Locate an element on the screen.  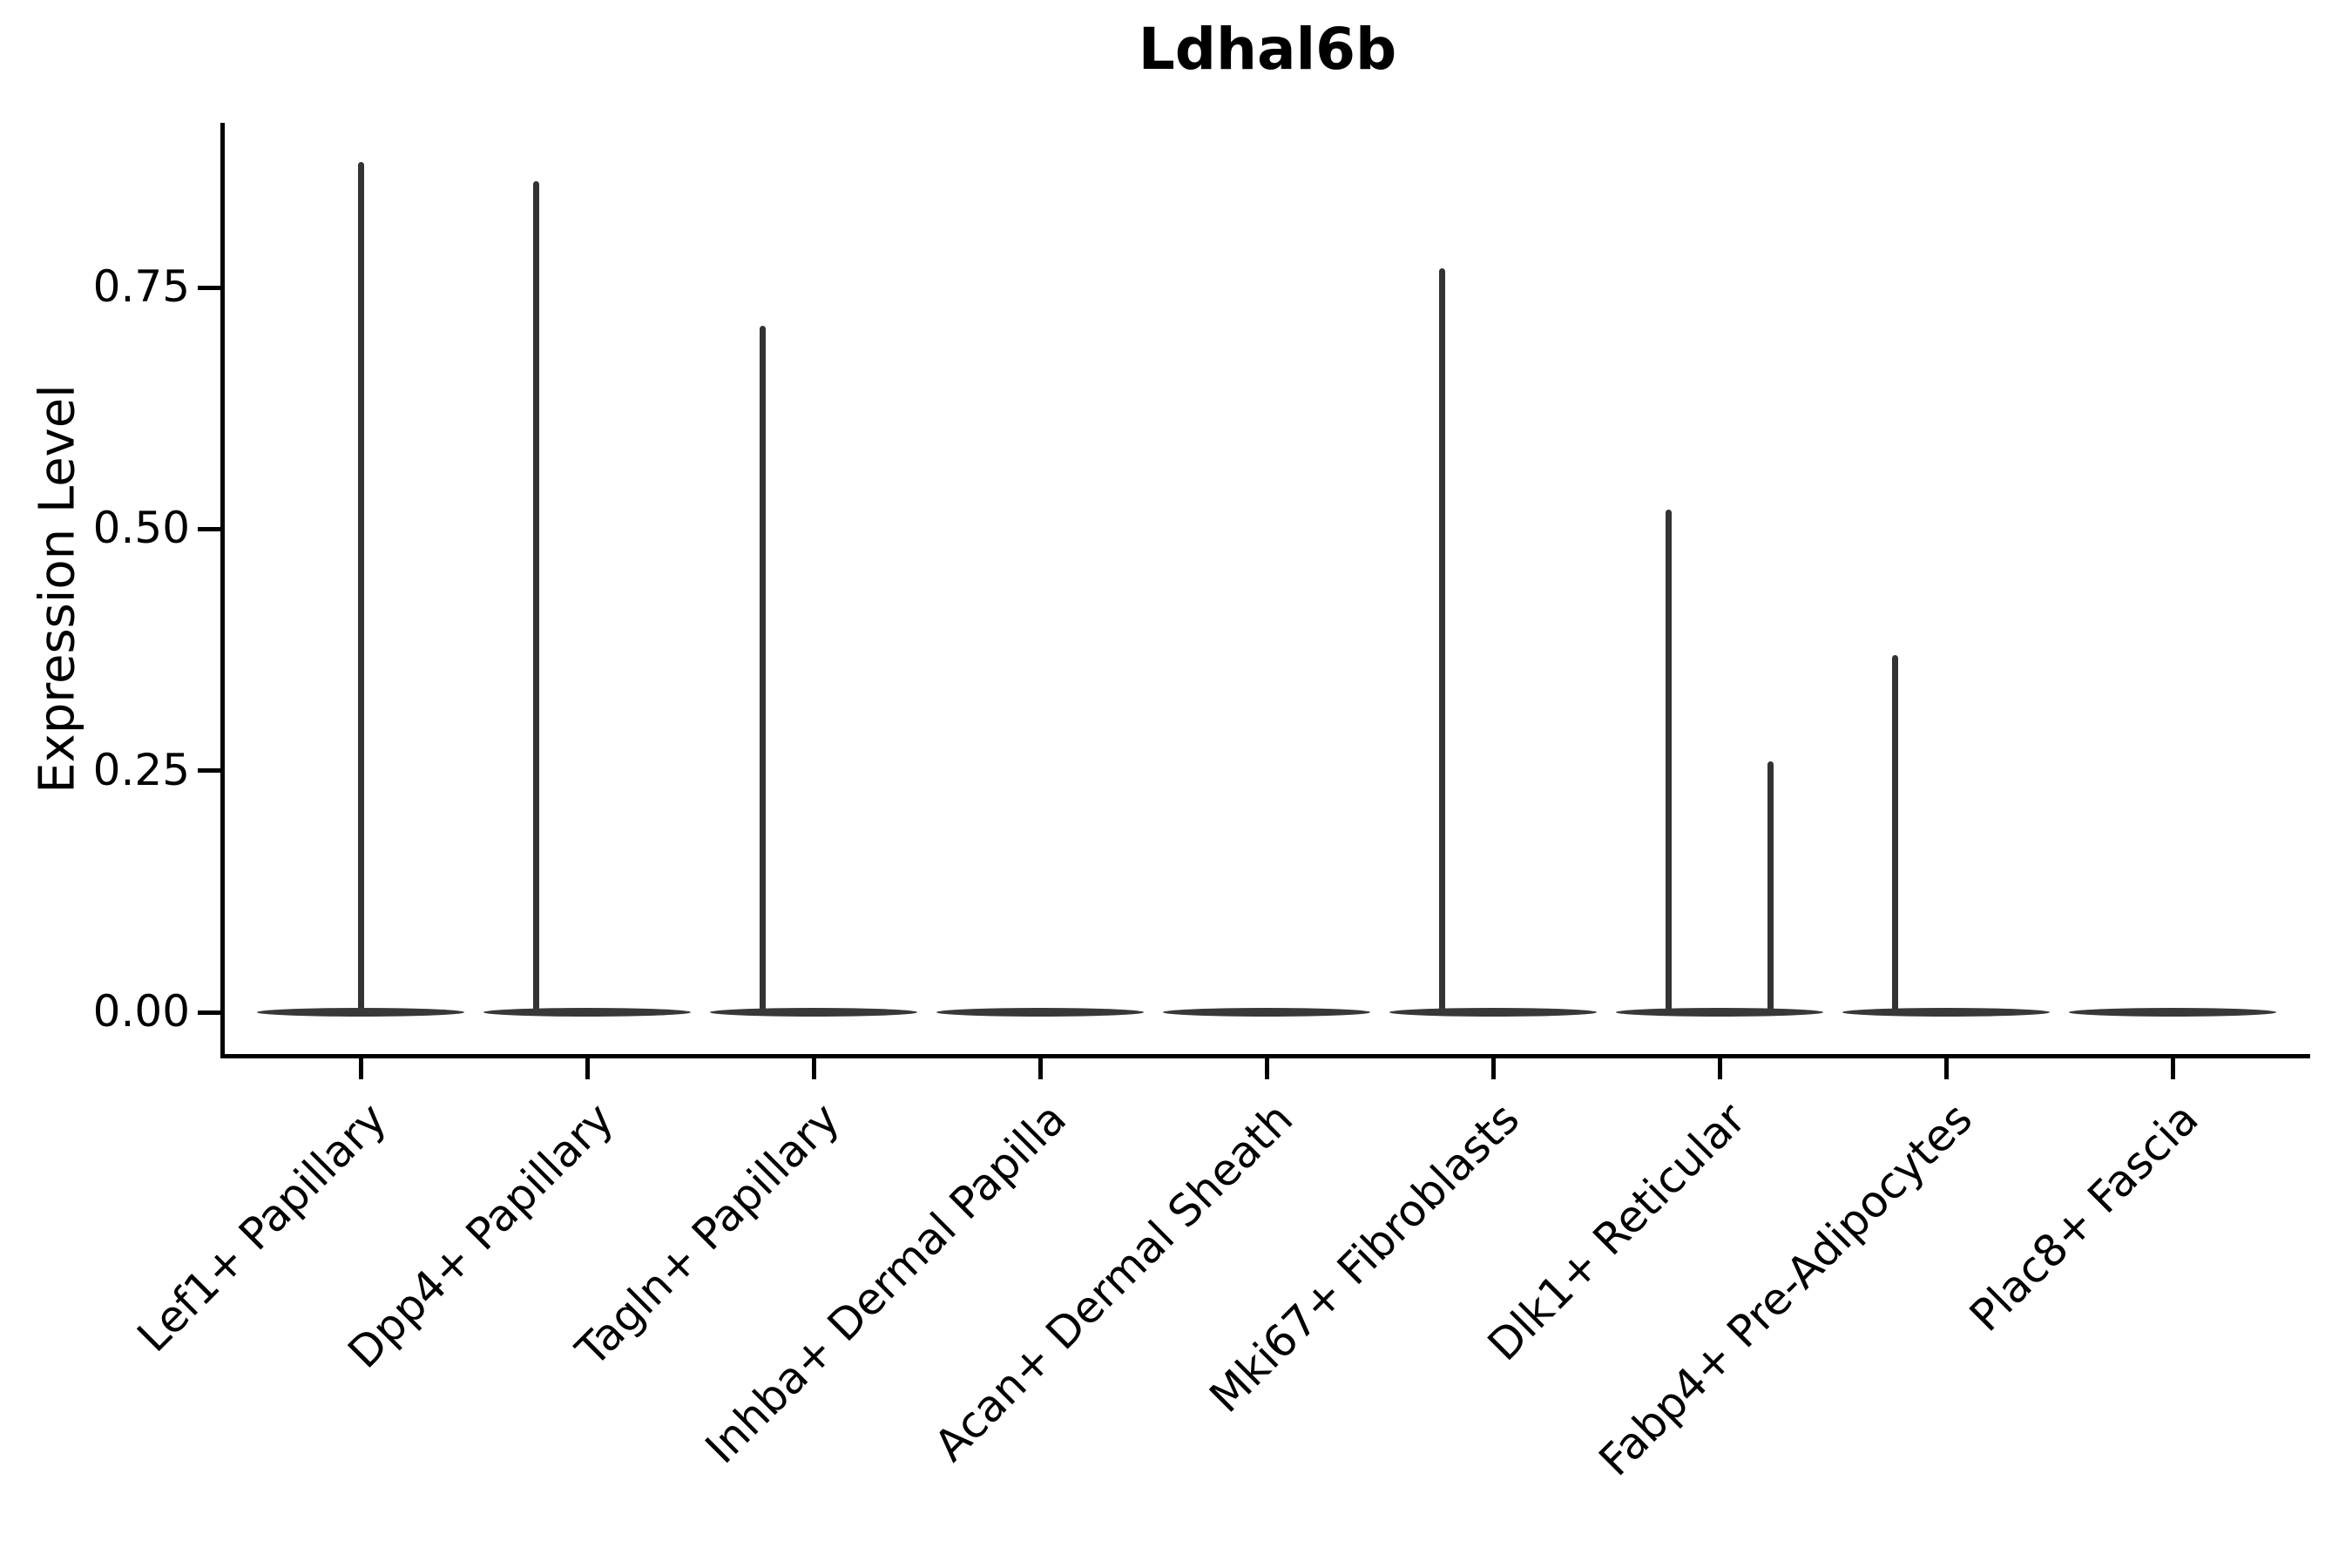
y-tick-label: 0.25 is located at coordinates (141, 769).